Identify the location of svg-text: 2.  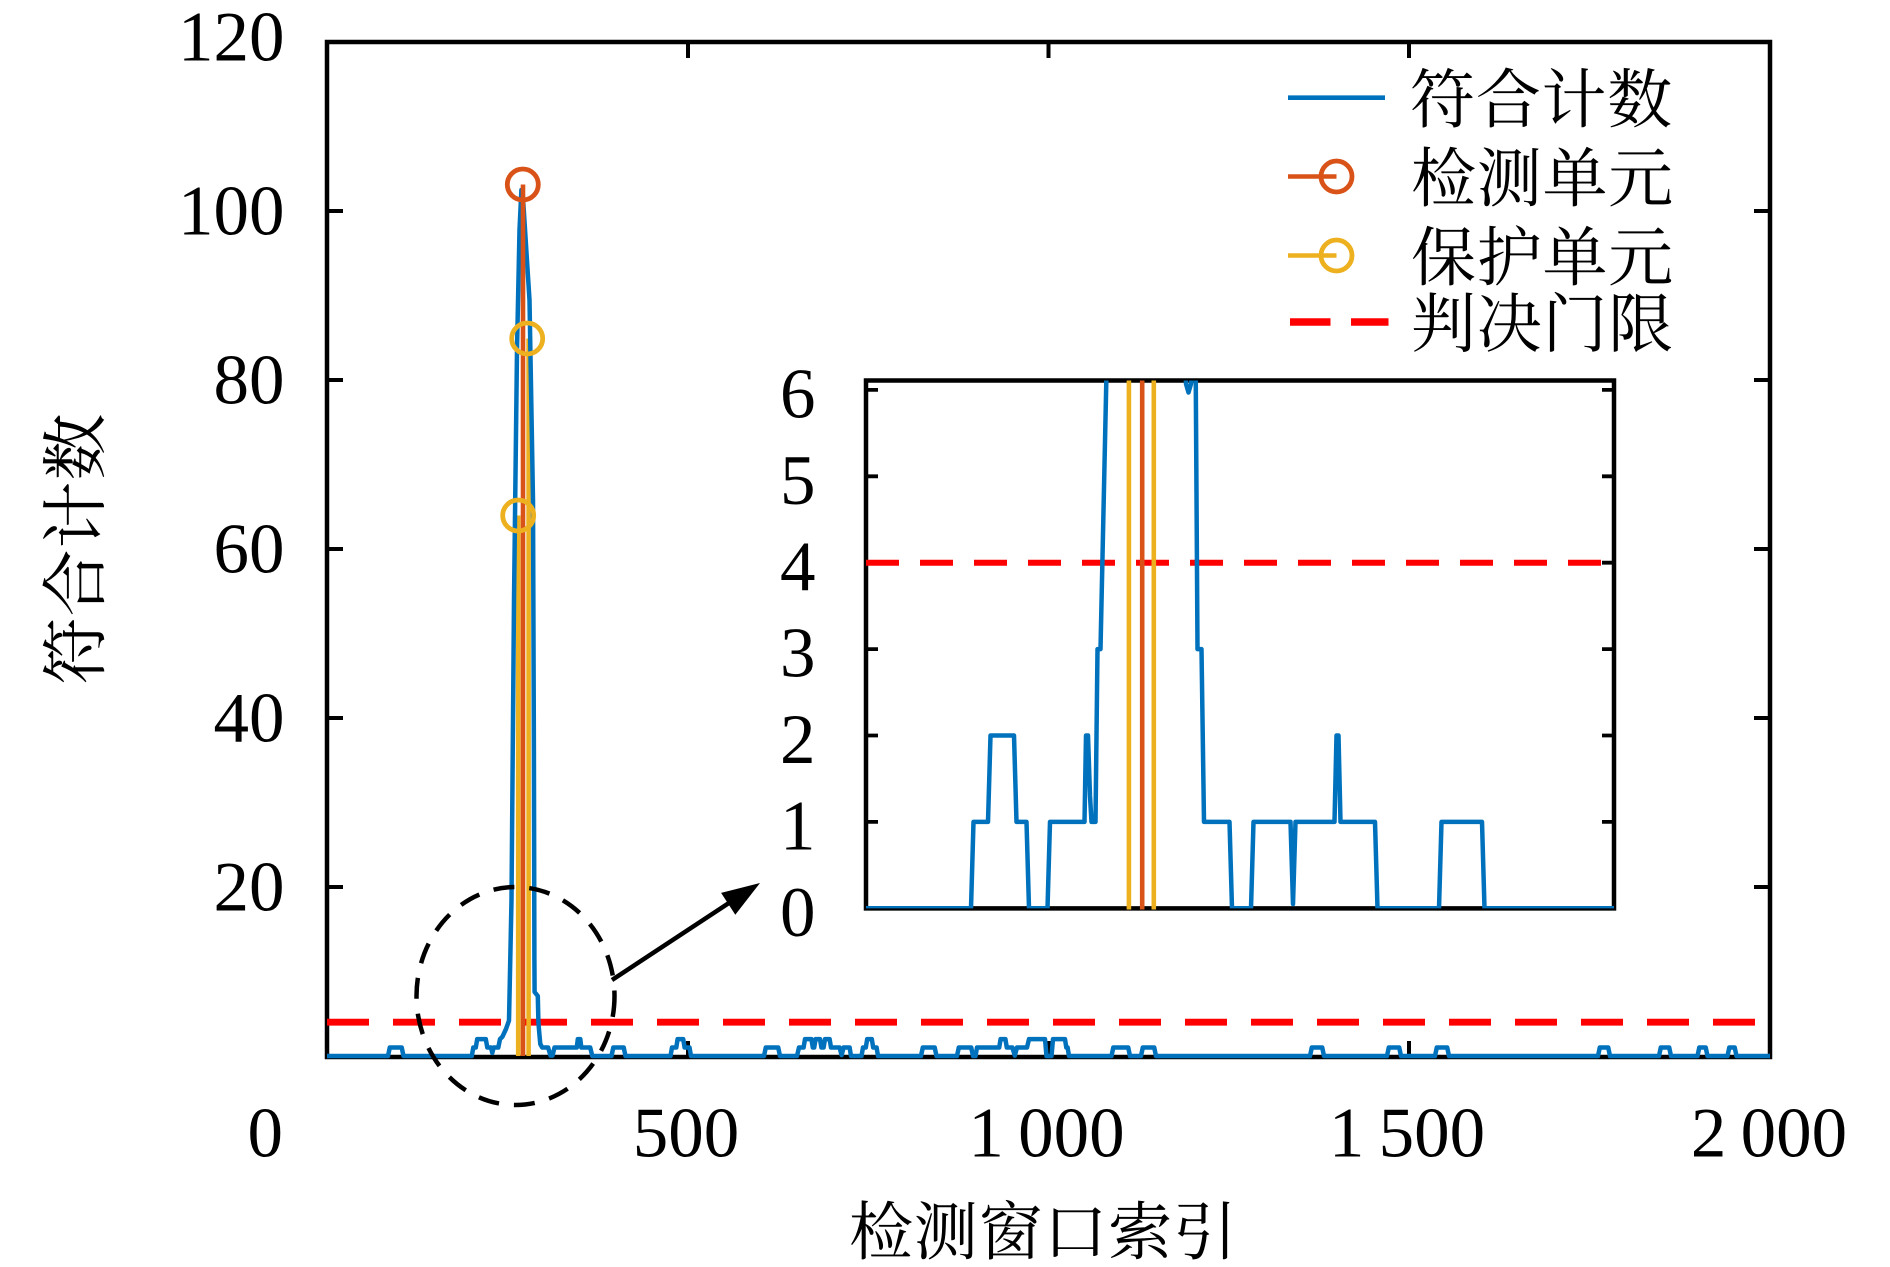
(798, 740).